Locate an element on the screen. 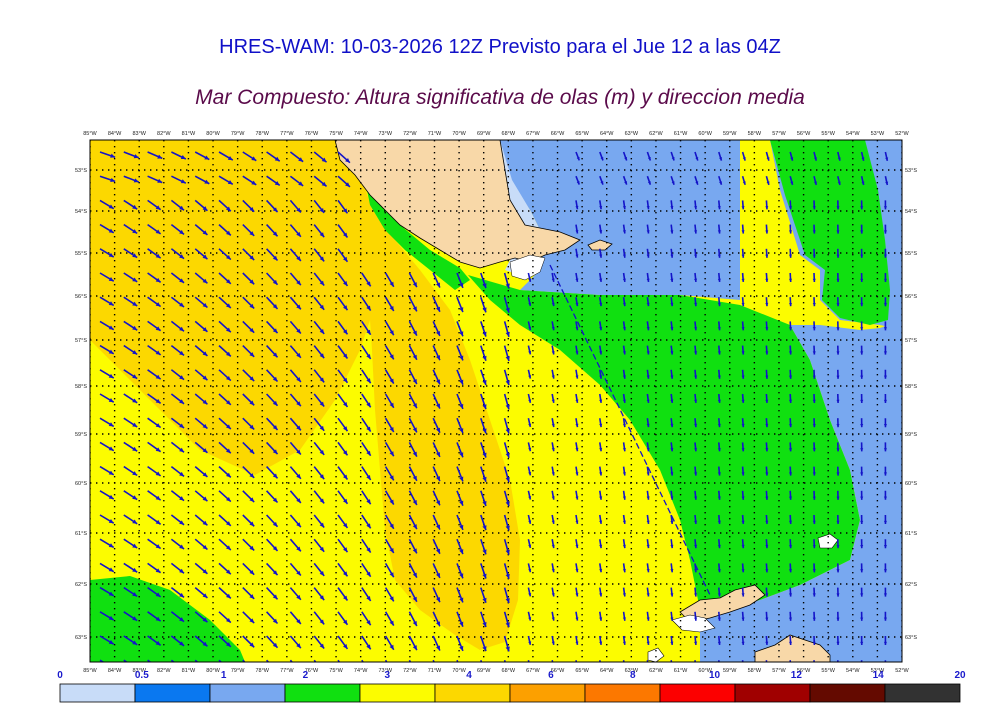 Image resolution: width=1000 pixels, height=707 pixels. lon-label-bottom: 56°W is located at coordinates (804, 671).